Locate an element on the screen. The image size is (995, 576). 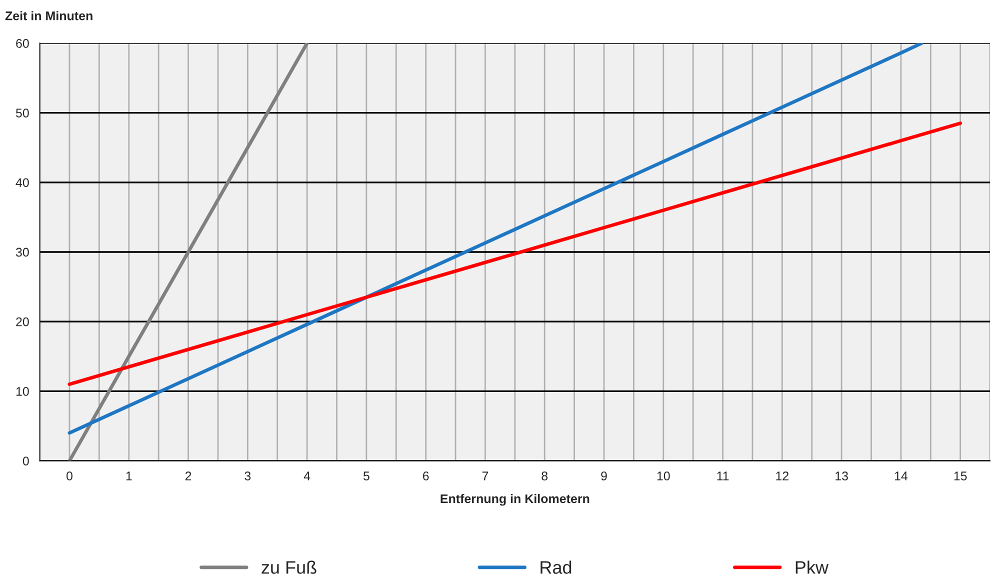
legend-label: Pkw is located at coordinates (812, 567).